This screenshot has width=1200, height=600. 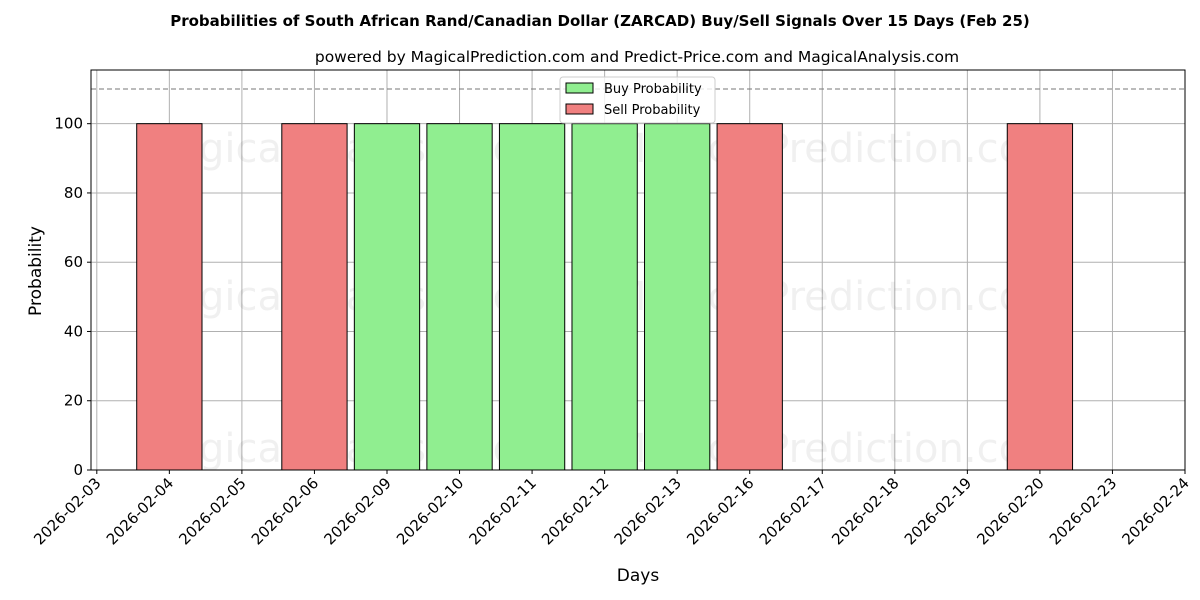 What do you see at coordinates (67, 511) in the screenshot?
I see `x-tick-label: 2026-02-03` at bounding box center [67, 511].